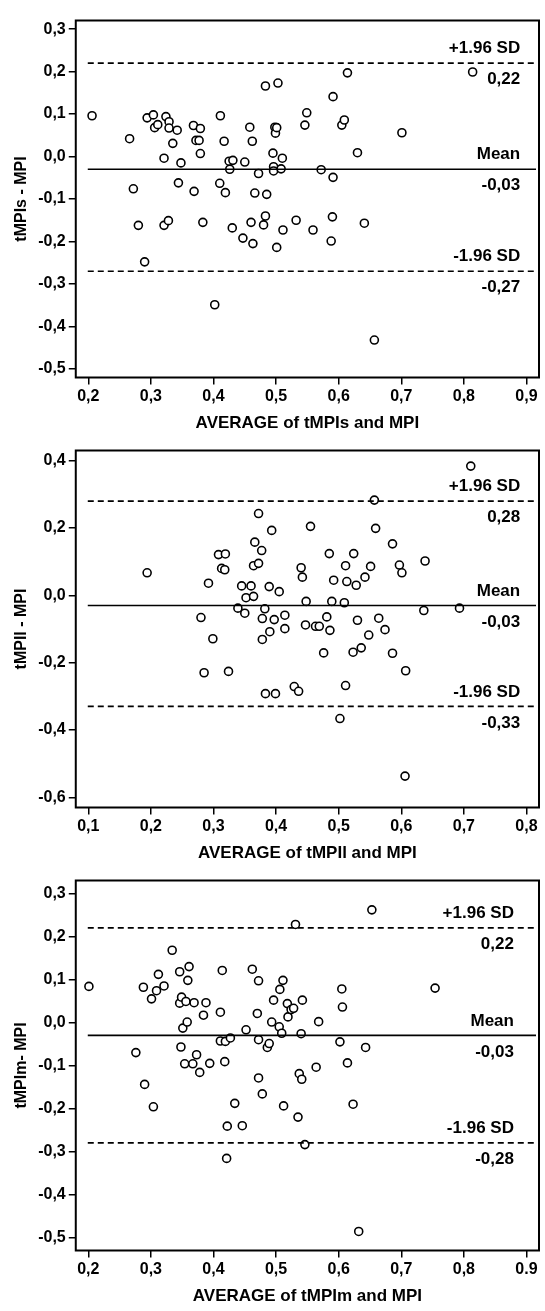 The width and height of the screenshot is (545, 1311). Describe the element at coordinates (21, 199) in the screenshot. I see `y-axis-title: tMPIs - MPI` at that location.